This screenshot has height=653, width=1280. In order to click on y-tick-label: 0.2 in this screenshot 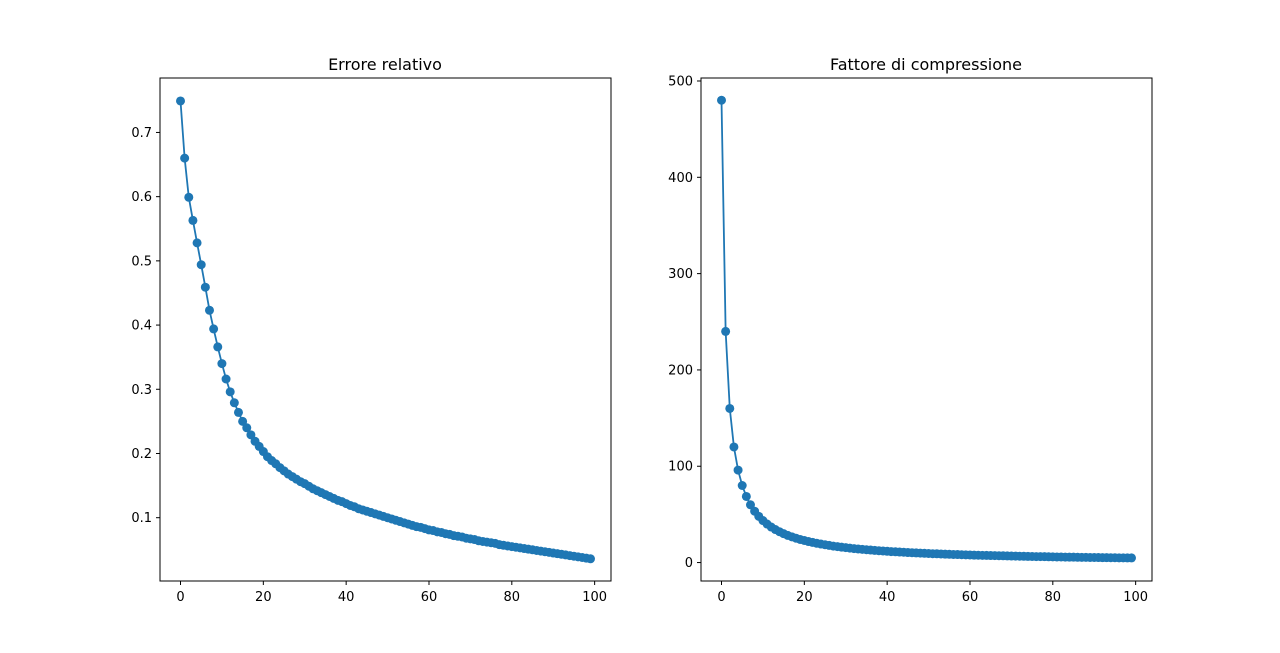, I will do `click(141, 454)`.